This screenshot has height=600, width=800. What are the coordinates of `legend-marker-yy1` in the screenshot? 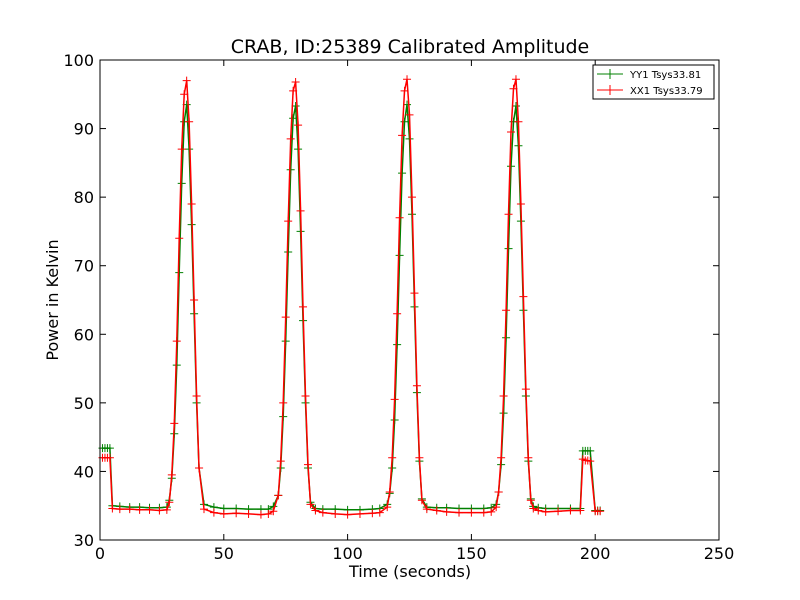 It's located at (610, 74).